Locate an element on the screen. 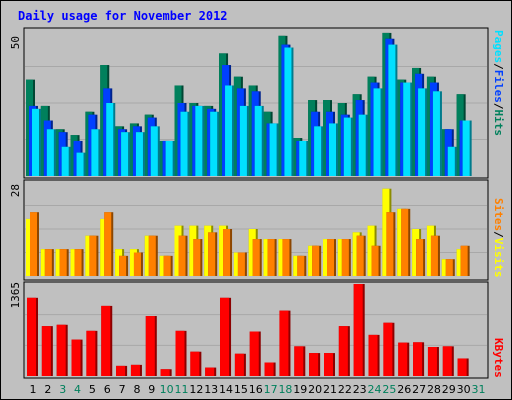 The image size is (512, 400). x-axis-label: 17 is located at coordinates (271, 389).